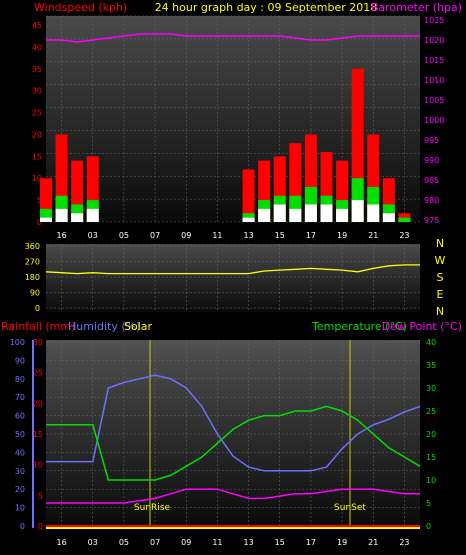 The image size is (466, 555). Describe the element at coordinates (431, 480) in the screenshot. I see `temperature-tick-label: 10` at that location.